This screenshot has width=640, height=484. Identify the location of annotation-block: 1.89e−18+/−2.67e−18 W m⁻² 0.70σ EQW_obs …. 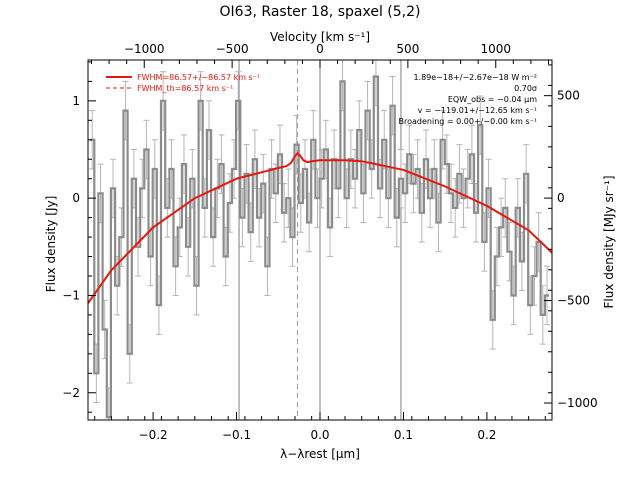
(468, 99).